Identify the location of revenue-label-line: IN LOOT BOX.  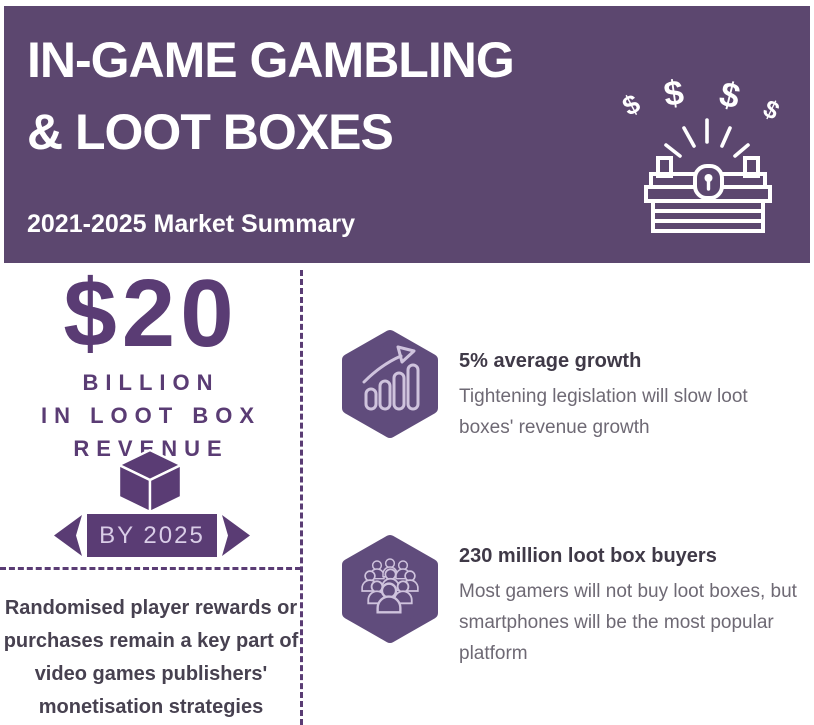
(151, 415).